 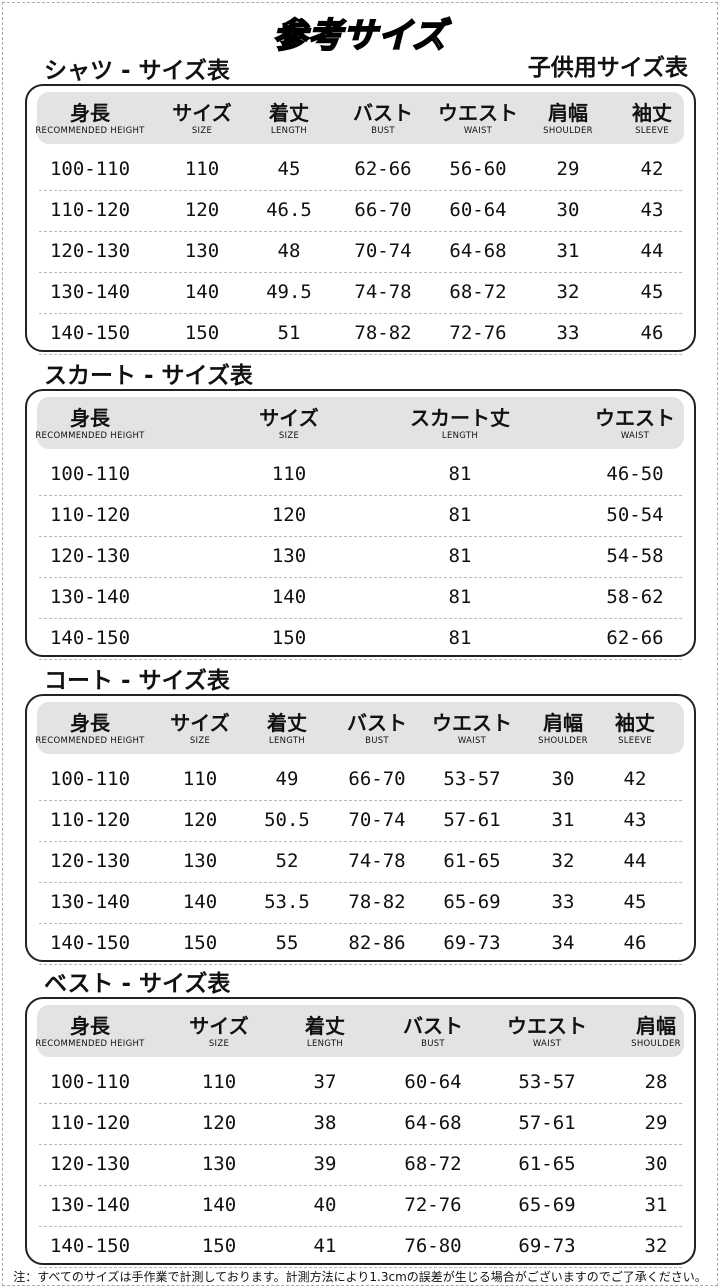 I want to click on header-label: 肩幅, so click(x=563, y=723).